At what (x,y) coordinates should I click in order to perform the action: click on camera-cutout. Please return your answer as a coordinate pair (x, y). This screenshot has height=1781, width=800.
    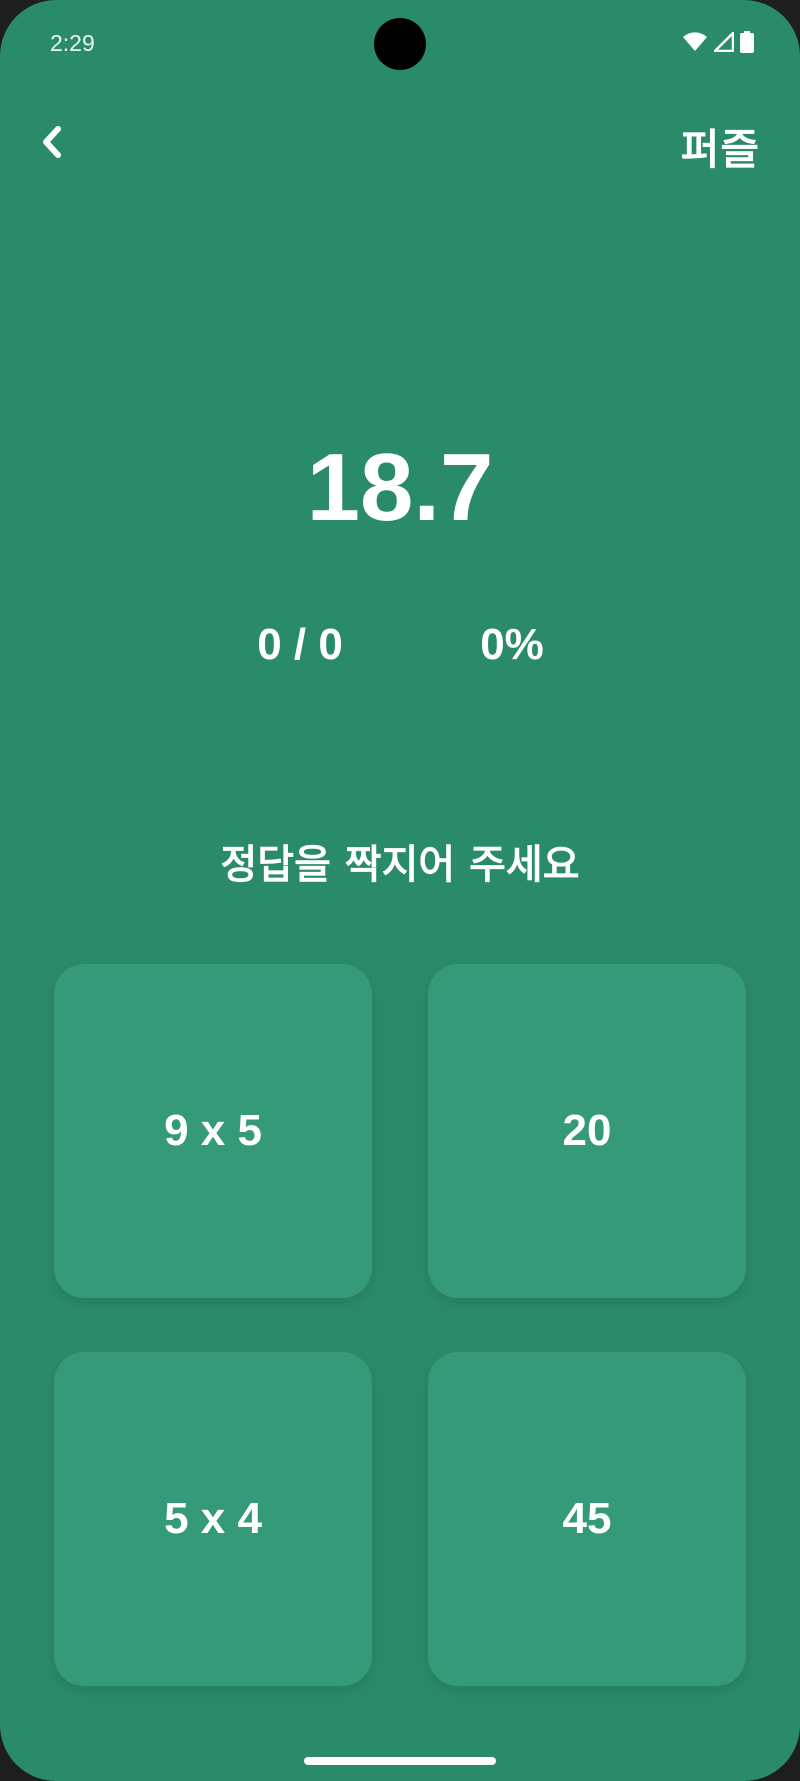
    Looking at the image, I should click on (400, 44).